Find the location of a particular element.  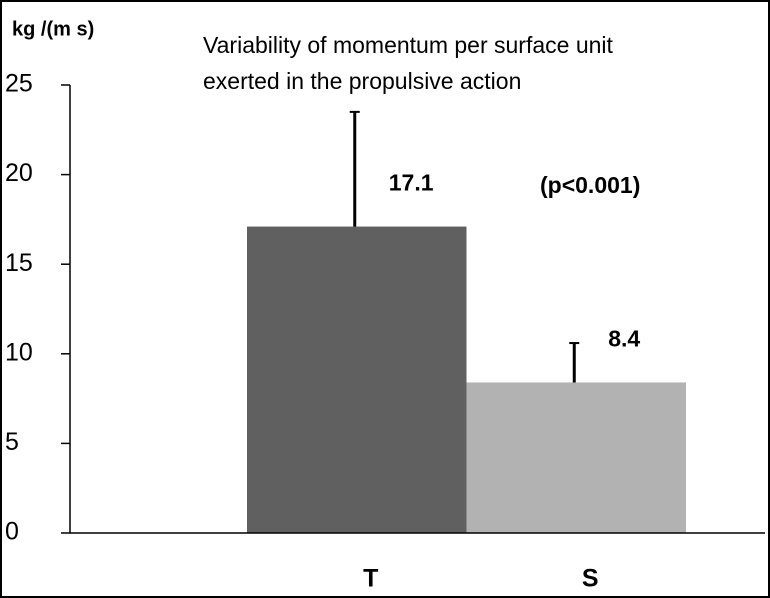

y-tick-label: 5 is located at coordinates (12, 442).